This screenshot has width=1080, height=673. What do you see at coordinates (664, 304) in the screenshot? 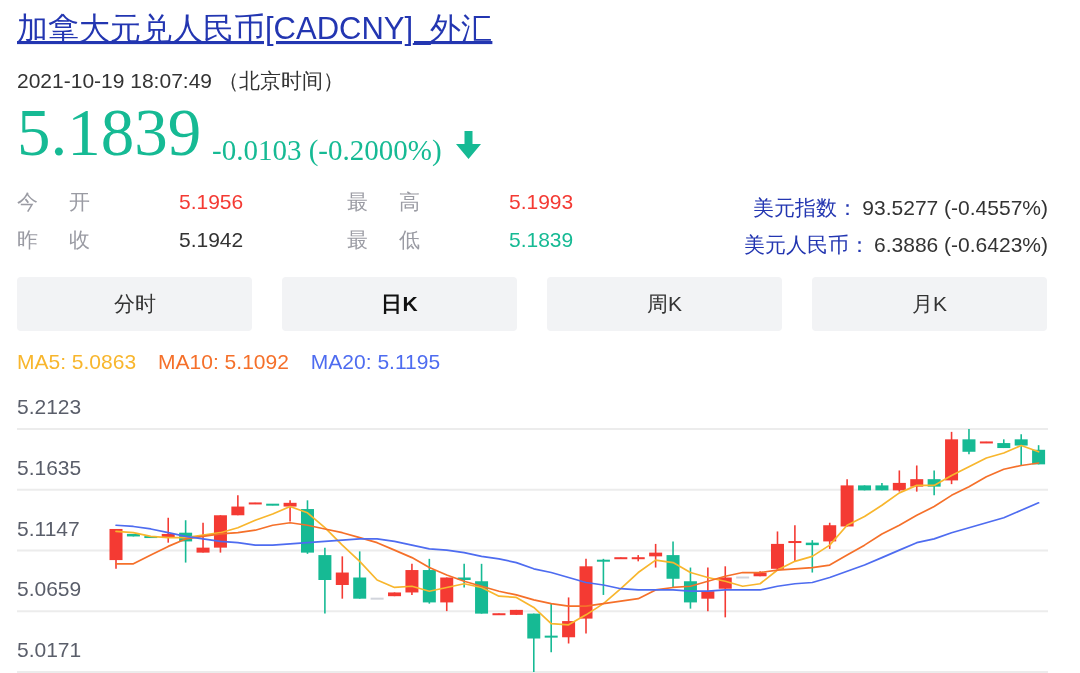
I see `button: 周K` at bounding box center [664, 304].